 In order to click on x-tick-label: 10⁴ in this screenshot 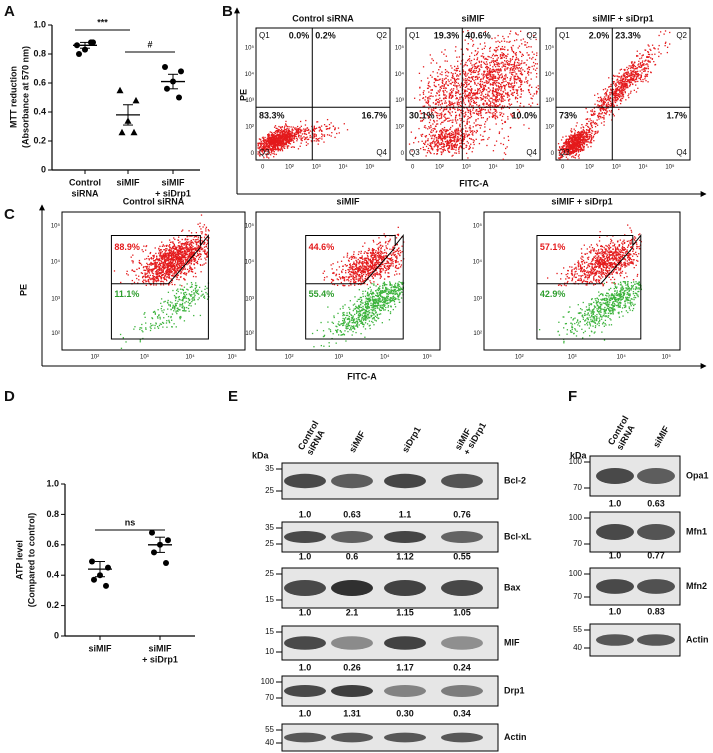, I will do `click(643, 167)`.